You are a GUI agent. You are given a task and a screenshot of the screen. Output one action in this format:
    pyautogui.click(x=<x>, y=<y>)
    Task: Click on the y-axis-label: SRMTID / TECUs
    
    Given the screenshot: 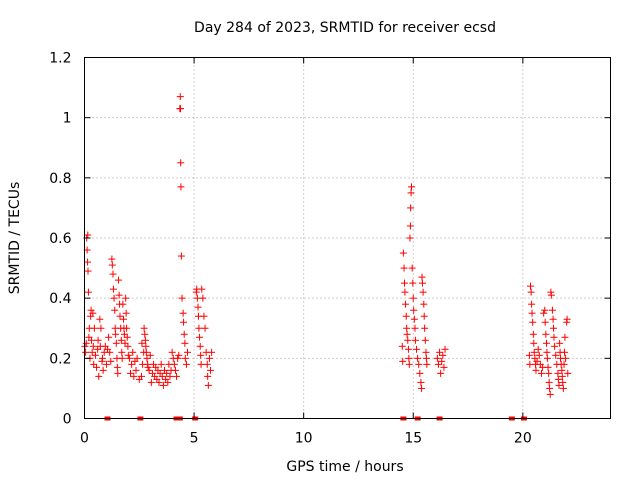 What is the action you would take?
    pyautogui.click(x=15, y=238)
    